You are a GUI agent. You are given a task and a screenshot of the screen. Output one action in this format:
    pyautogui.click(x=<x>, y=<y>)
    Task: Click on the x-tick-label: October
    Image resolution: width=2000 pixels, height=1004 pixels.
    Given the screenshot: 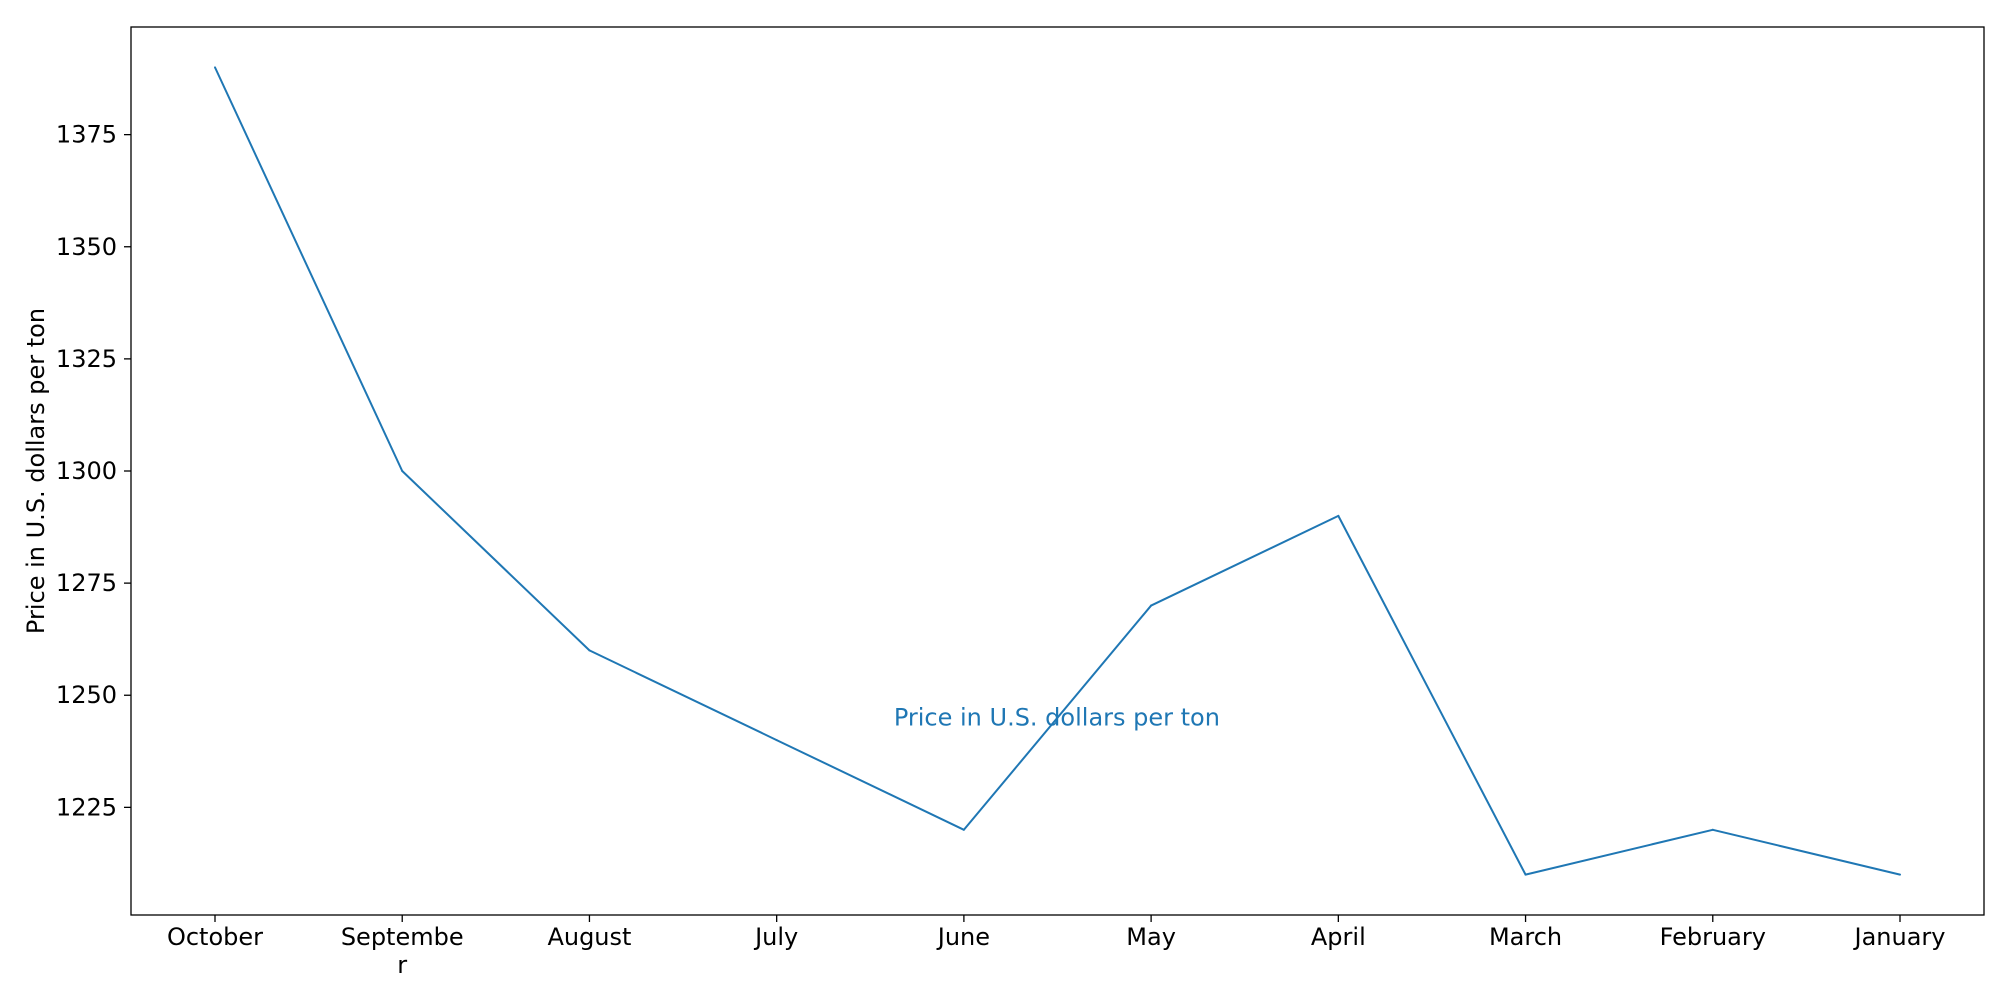 What is the action you would take?
    pyautogui.click(x=215, y=937)
    